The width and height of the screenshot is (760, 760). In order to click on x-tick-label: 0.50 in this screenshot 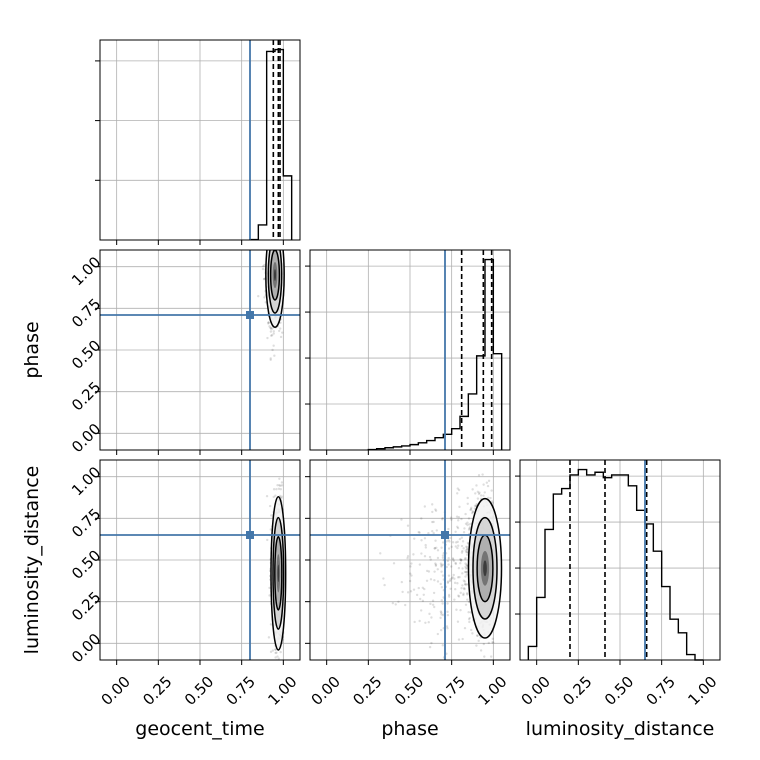, I will do `click(409, 691)`.